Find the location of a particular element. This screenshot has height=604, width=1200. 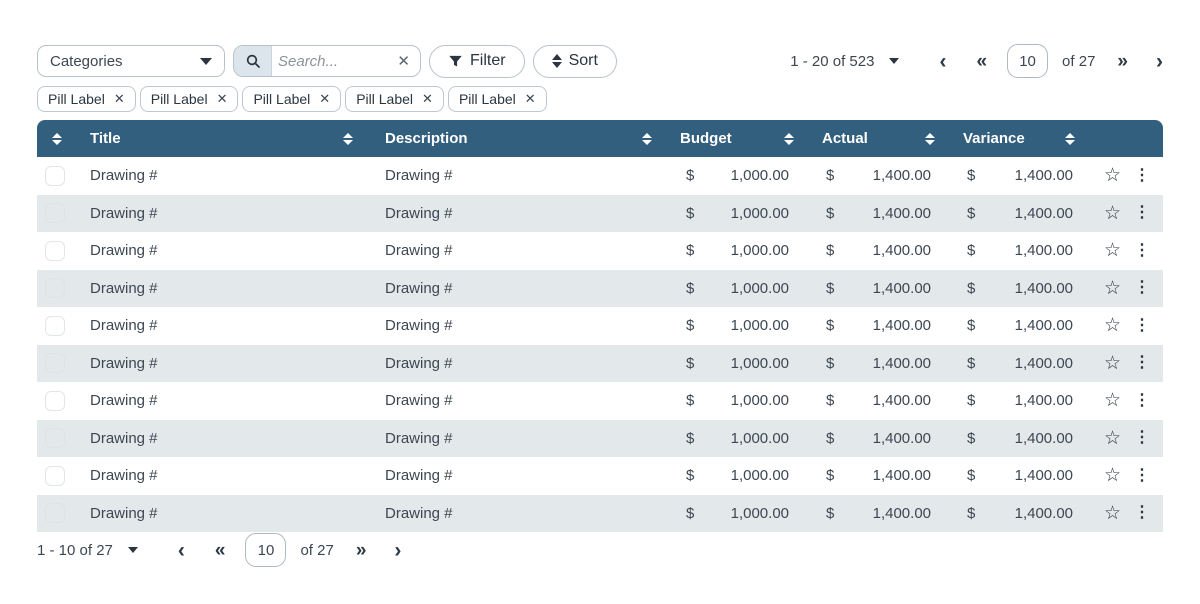

sort-button-label: Sort is located at coordinates (583, 60).